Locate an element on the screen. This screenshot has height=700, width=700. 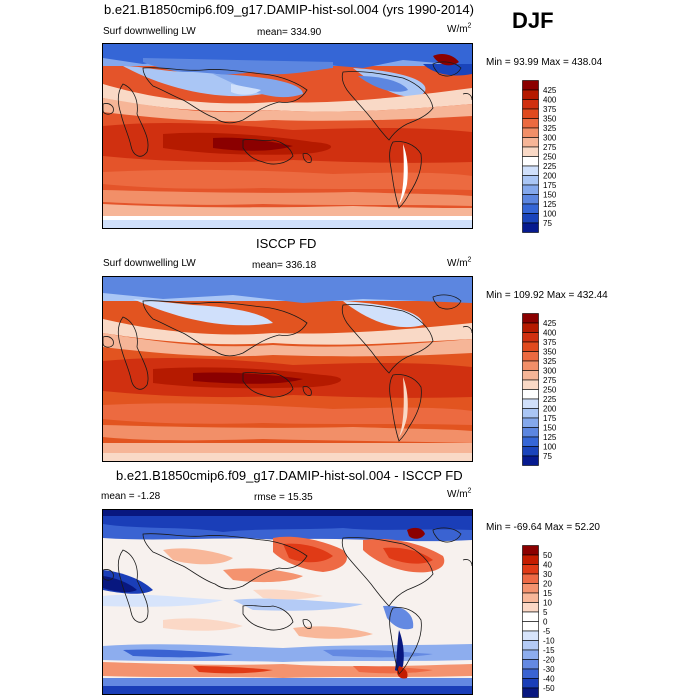
panel-2-minmax-label: Min = 109.92 Max = 432.44 is located at coordinates (547, 295).